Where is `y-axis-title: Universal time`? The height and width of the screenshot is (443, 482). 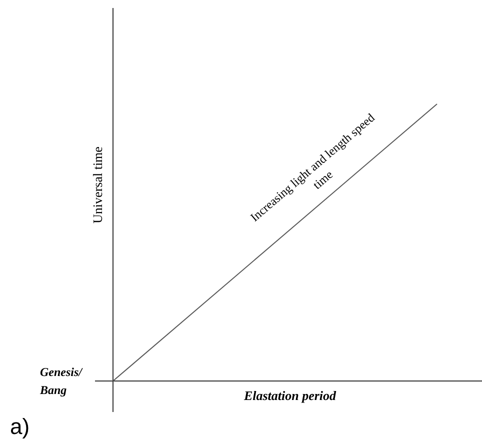 y-axis-title: Universal time is located at coordinates (97, 185).